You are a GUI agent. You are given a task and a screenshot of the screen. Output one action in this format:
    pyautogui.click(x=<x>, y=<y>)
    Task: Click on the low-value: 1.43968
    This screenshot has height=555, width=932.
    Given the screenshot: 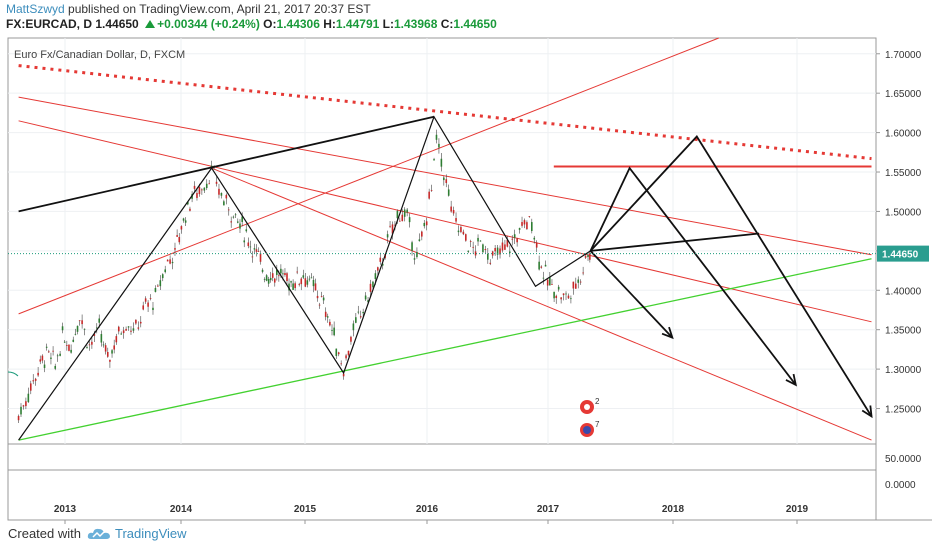 What is the action you would take?
    pyautogui.click(x=415, y=24)
    